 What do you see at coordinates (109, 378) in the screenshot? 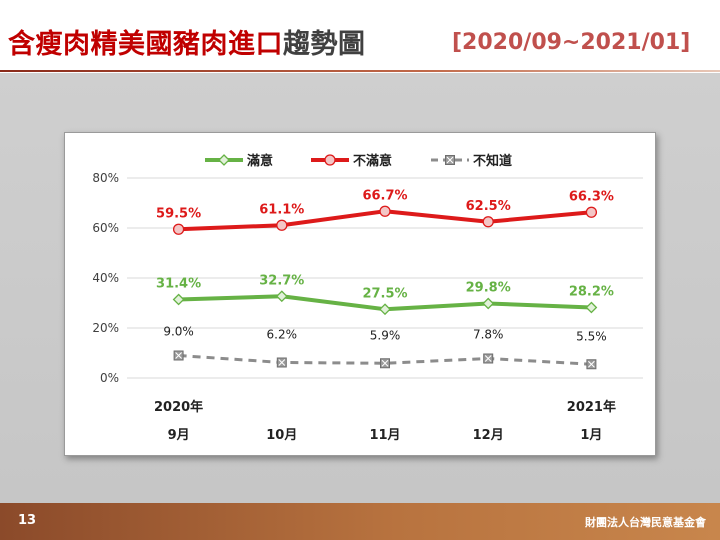
I see `y-tick-label: 0%` at bounding box center [109, 378].